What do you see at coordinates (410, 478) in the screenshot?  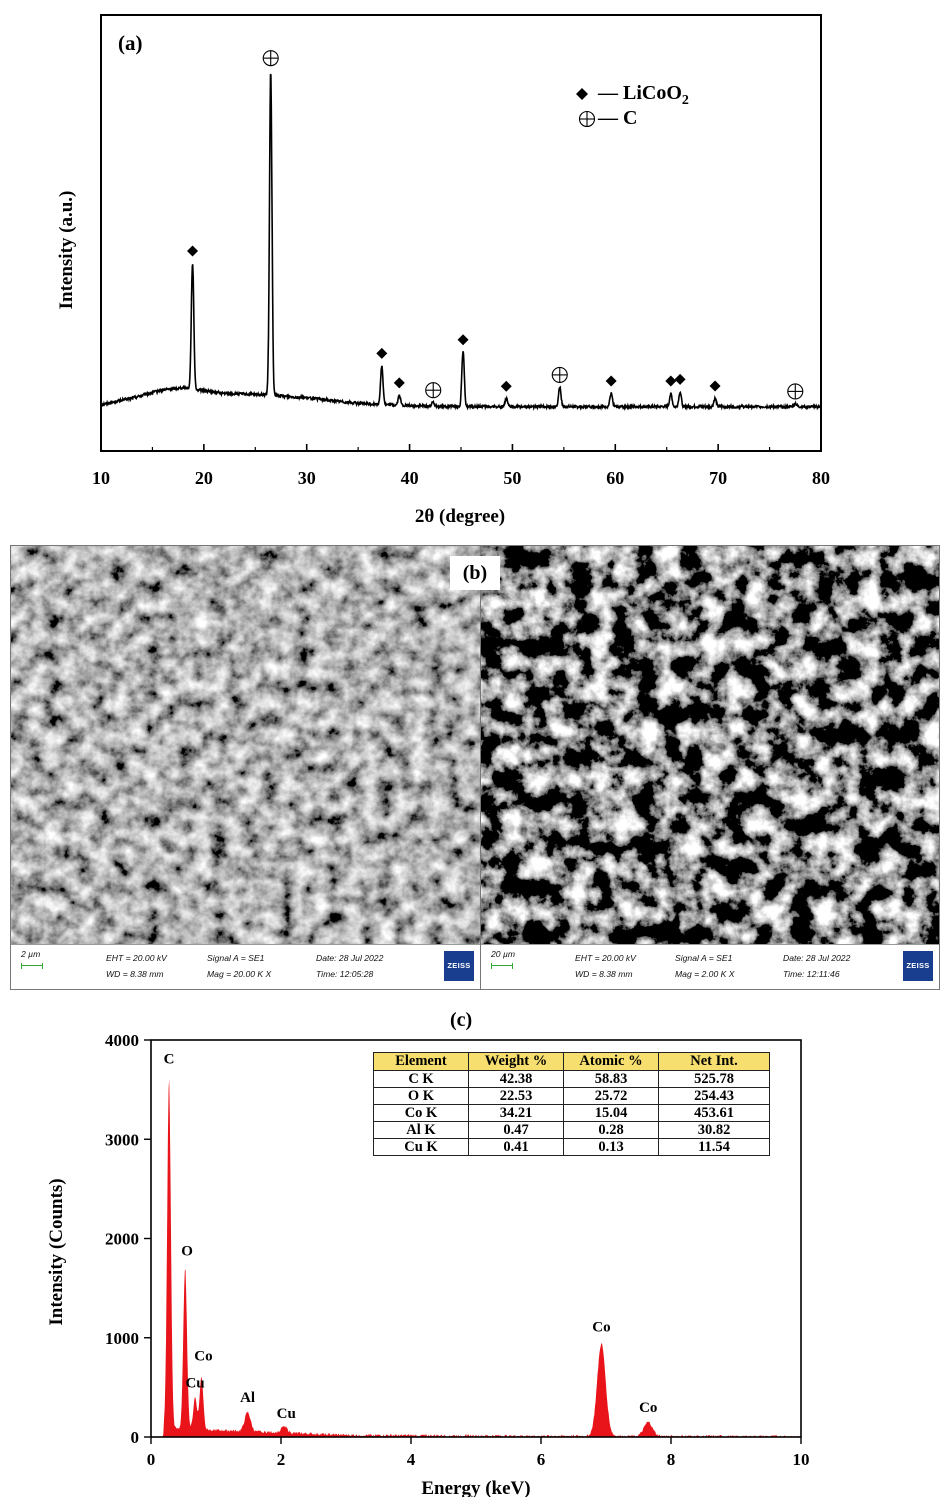 I see `x-tick-label: 40` at bounding box center [410, 478].